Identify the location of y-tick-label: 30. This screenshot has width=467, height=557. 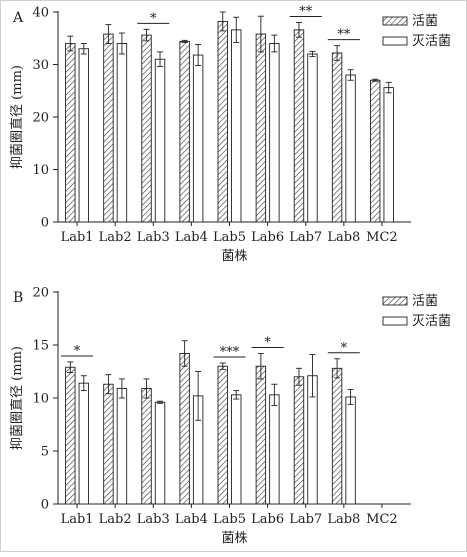
(40, 65).